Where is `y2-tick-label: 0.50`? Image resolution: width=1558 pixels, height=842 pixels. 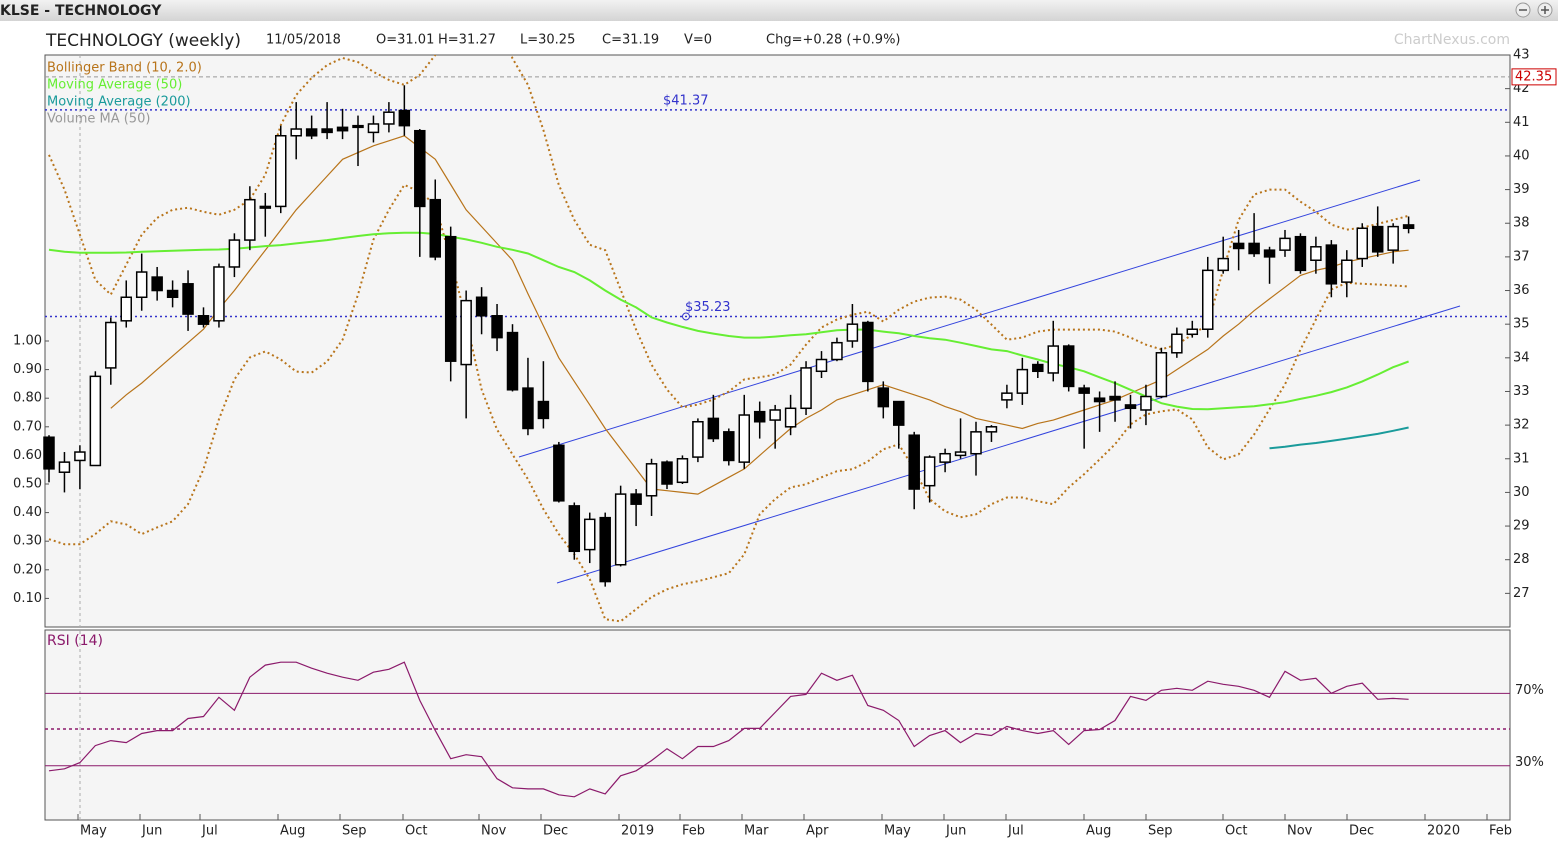
y2-tick-label: 0.50 is located at coordinates (27, 484).